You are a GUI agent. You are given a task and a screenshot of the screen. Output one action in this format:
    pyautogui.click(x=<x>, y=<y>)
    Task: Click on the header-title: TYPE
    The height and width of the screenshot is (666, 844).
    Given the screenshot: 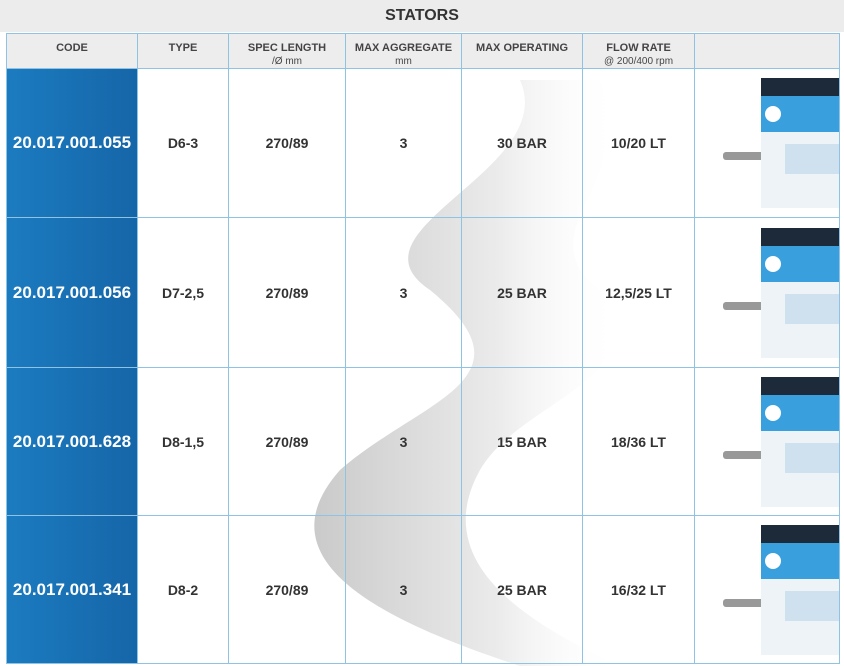 What is the action you would take?
    pyautogui.click(x=183, y=48)
    